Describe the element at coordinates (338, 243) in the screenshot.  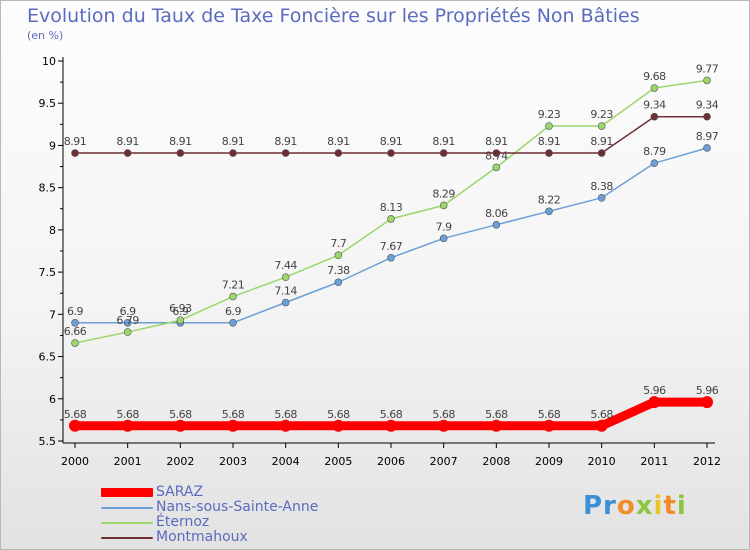
I see `data-label: 7.7` at that location.